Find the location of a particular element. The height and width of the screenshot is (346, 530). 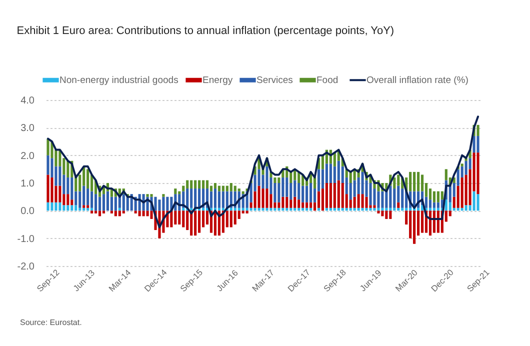

source-note: Source: Eurostat. is located at coordinates (51, 322).